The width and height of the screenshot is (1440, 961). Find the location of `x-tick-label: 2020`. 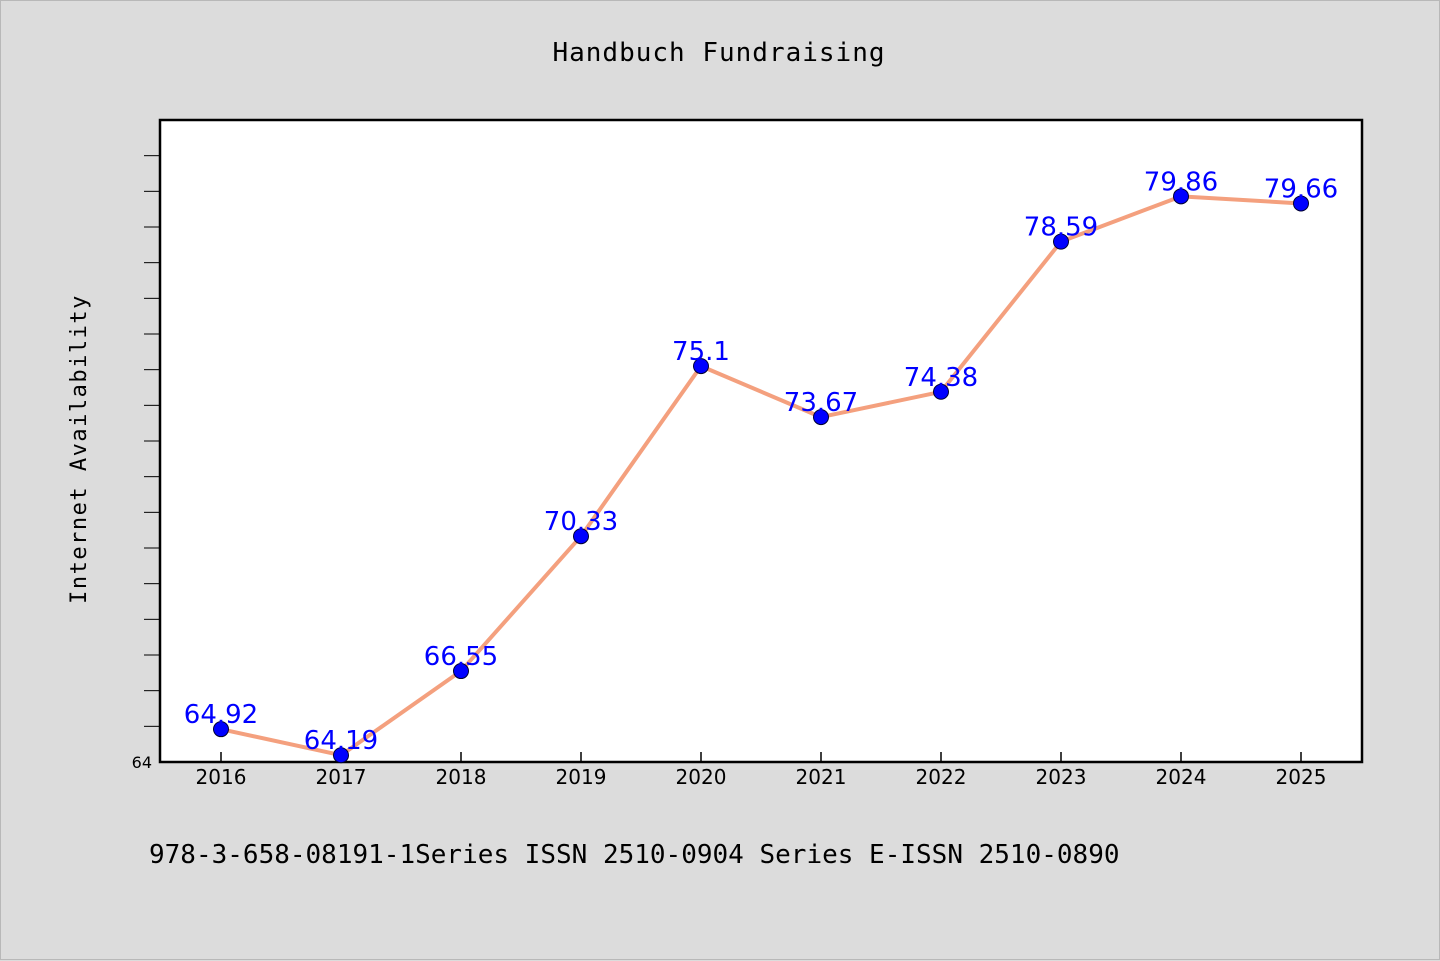

x-tick-label: 2020 is located at coordinates (701, 777).